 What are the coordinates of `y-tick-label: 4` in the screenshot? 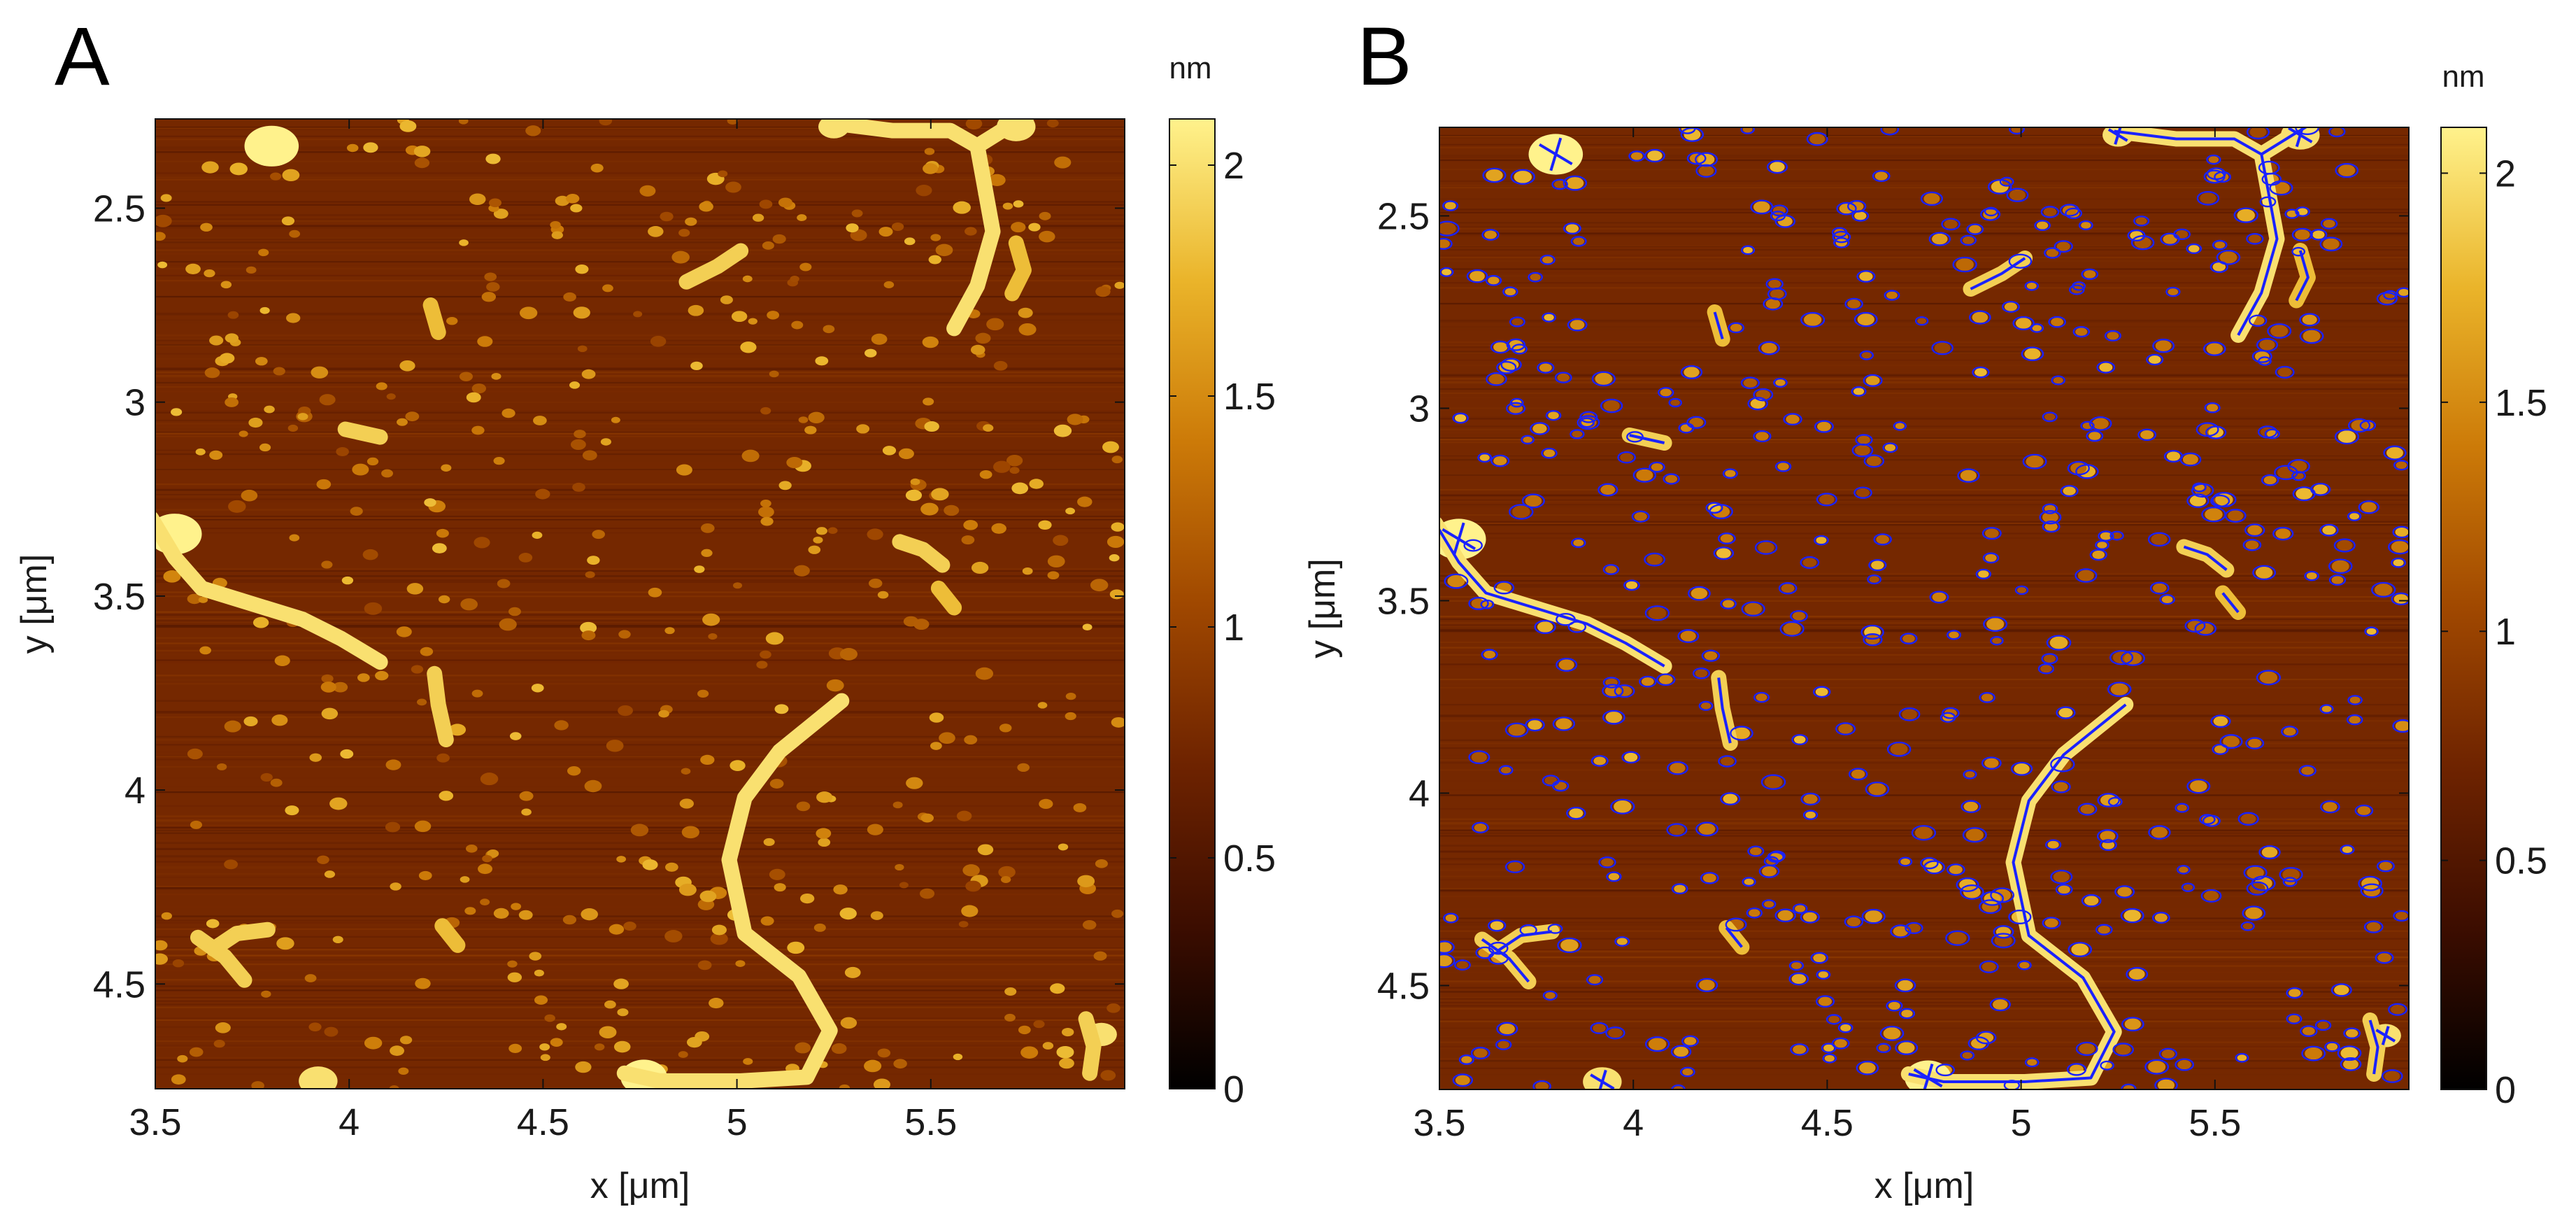 It's located at (134, 791).